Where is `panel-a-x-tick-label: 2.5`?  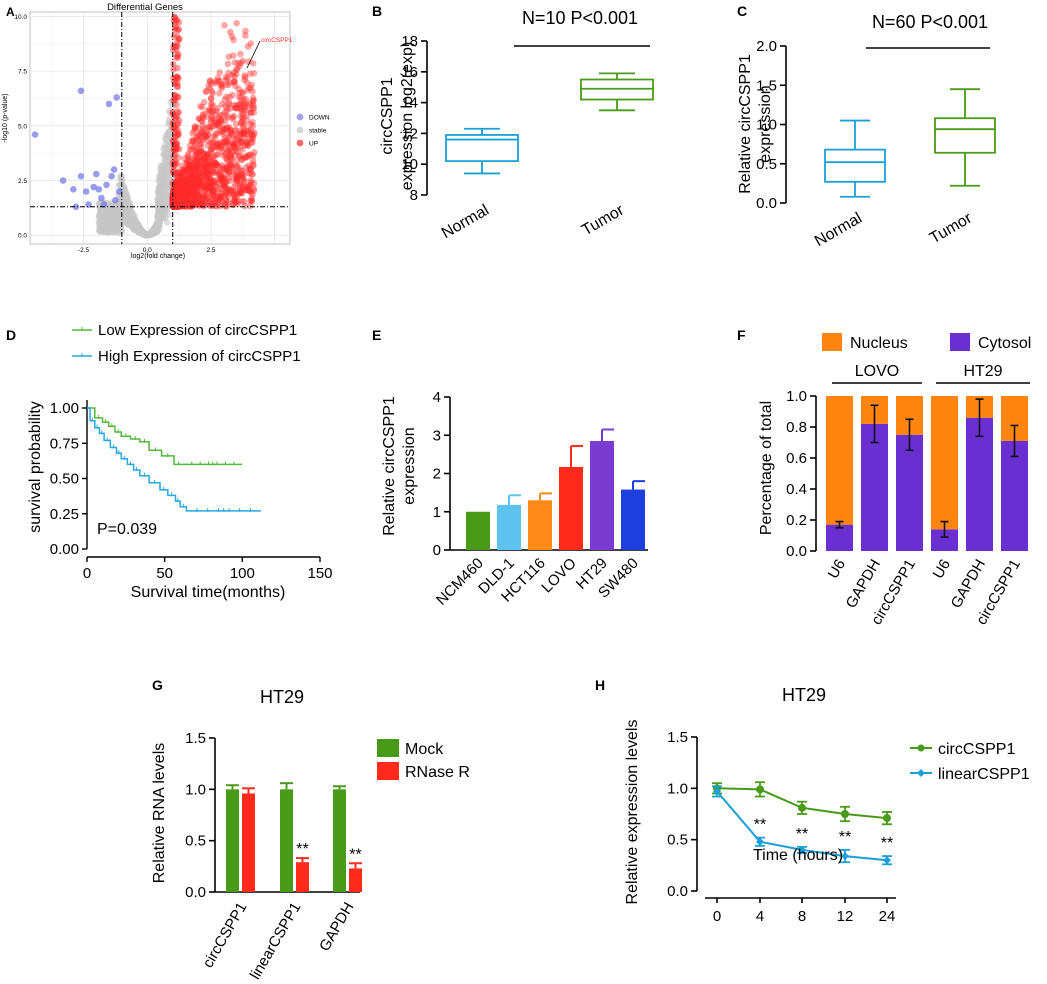
panel-a-x-tick-label: 2.5 is located at coordinates (210, 250).